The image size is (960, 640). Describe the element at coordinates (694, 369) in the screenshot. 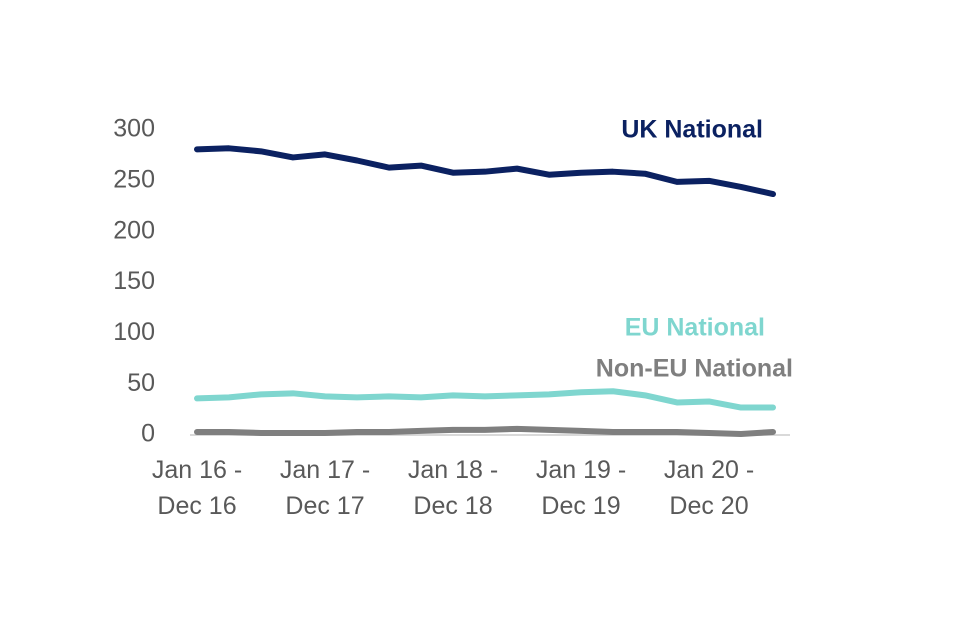

I see `series-label: Non-EU National` at that location.